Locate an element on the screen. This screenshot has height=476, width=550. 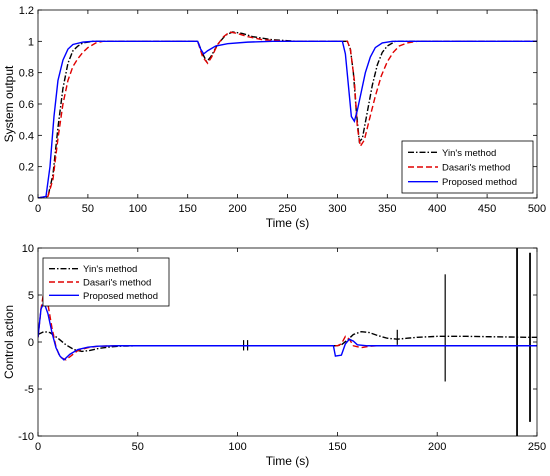
y-tick-label: 0.2 is located at coordinates (26, 168).